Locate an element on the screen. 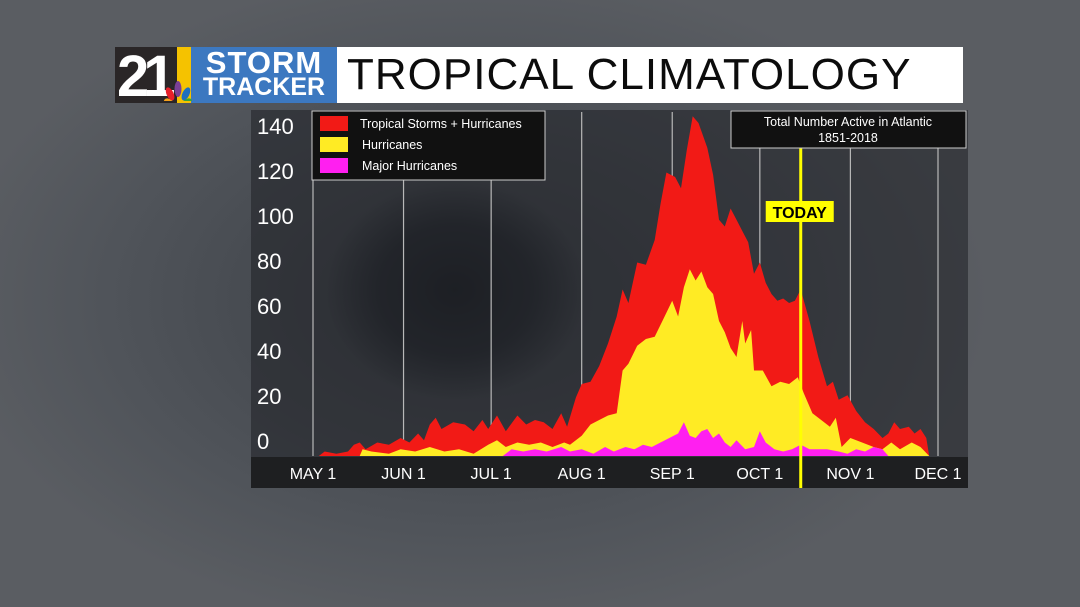 This screenshot has width=1080, height=607. chart-subtitle: 1851-2018 is located at coordinates (848, 138).